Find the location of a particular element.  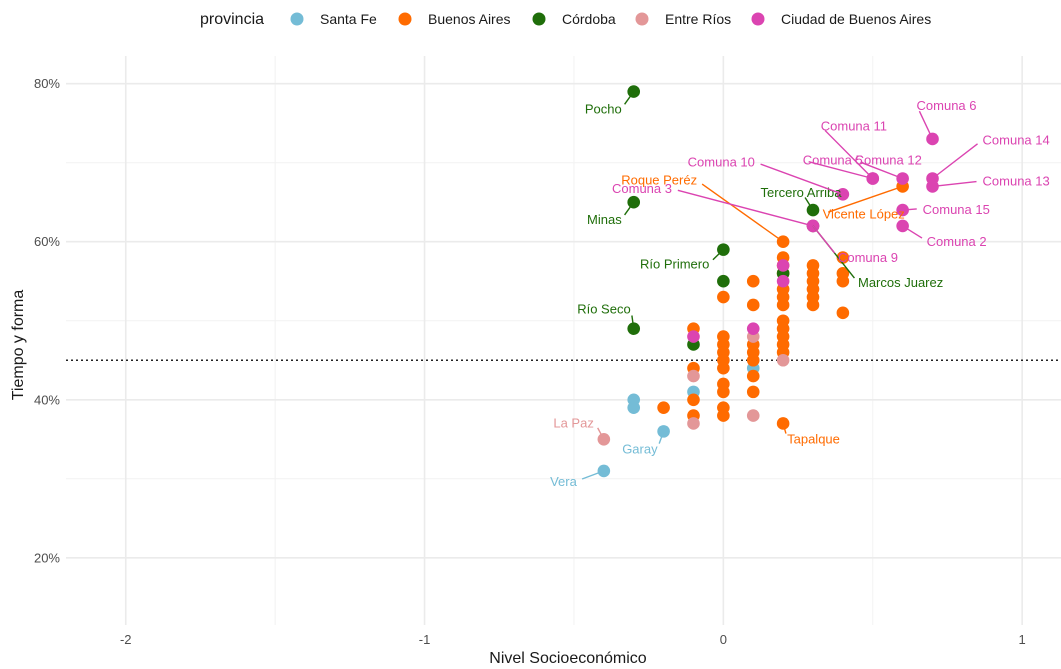

point-label: Vera is located at coordinates (564, 481).